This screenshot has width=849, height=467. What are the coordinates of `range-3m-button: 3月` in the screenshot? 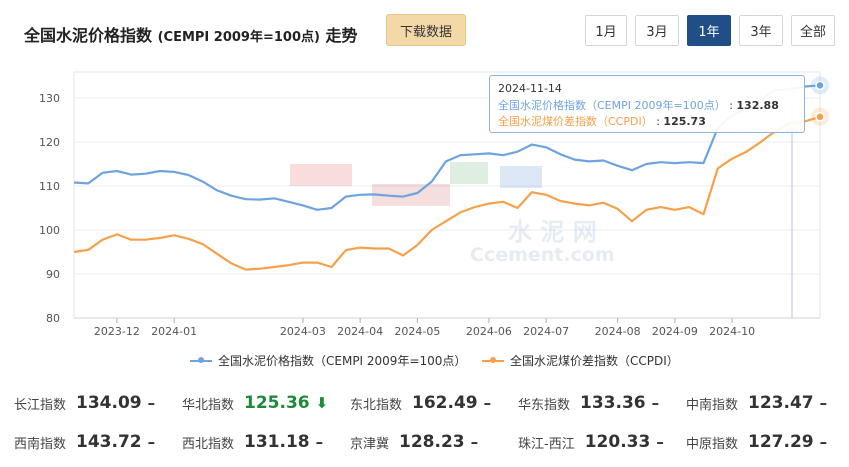 It's located at (657, 30).